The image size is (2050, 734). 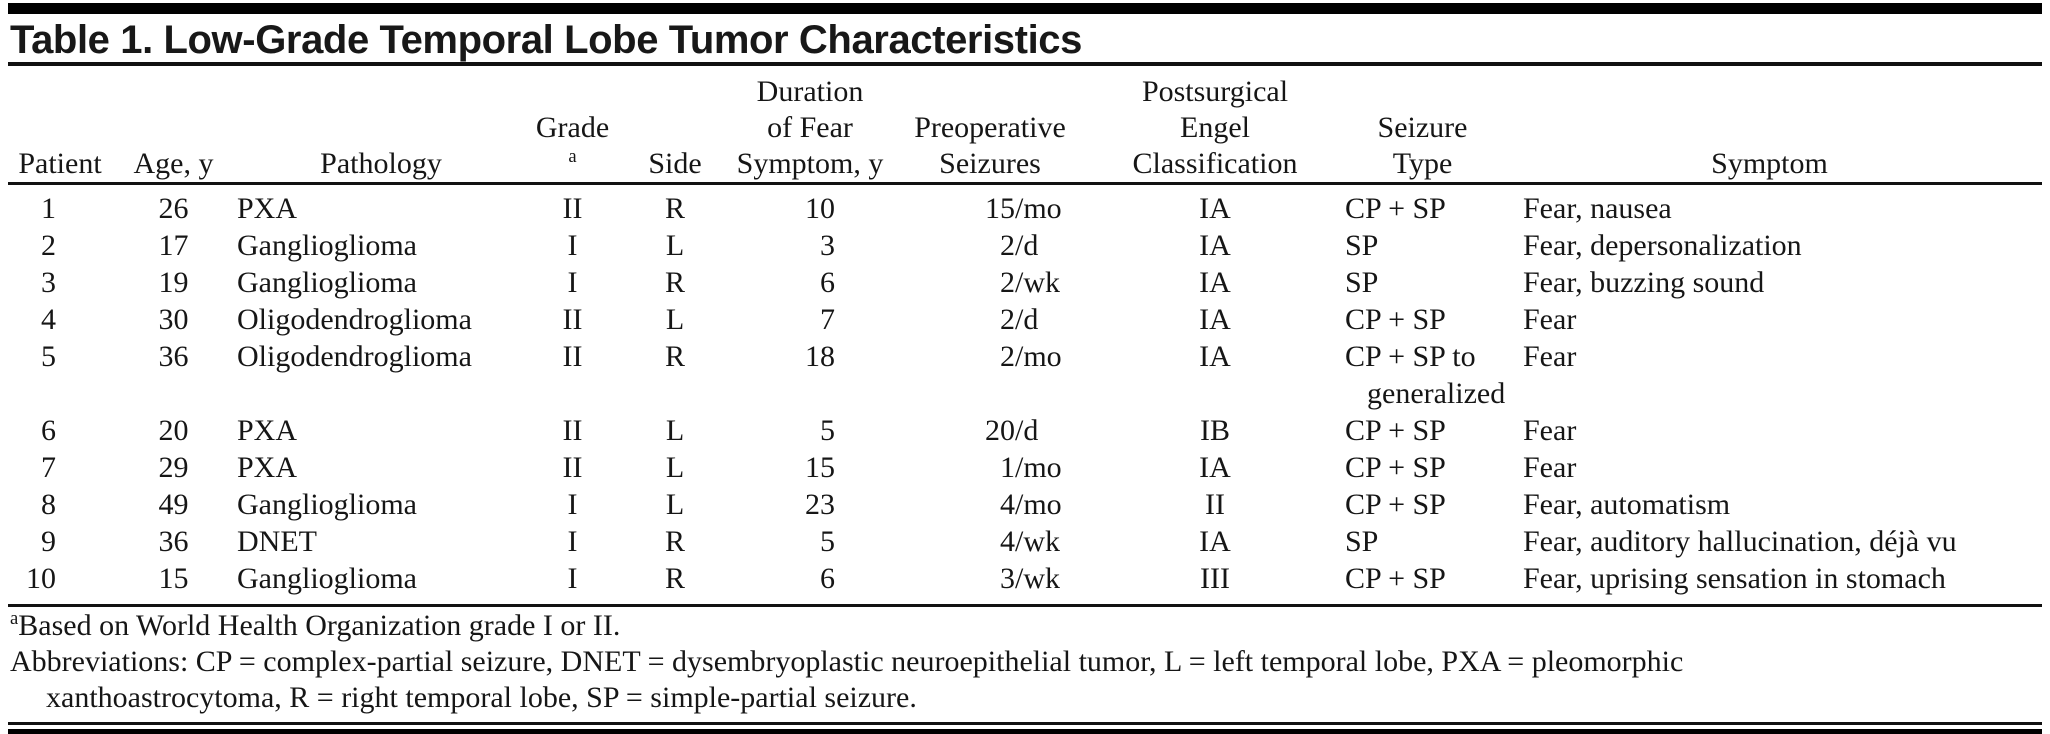 I want to click on cell-patient: 7, so click(x=48, y=467).